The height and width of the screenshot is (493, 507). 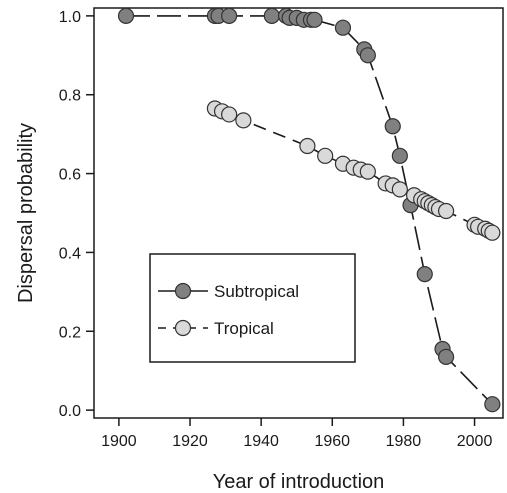 I want to click on x-tick-label: 1940, so click(x=261, y=441).